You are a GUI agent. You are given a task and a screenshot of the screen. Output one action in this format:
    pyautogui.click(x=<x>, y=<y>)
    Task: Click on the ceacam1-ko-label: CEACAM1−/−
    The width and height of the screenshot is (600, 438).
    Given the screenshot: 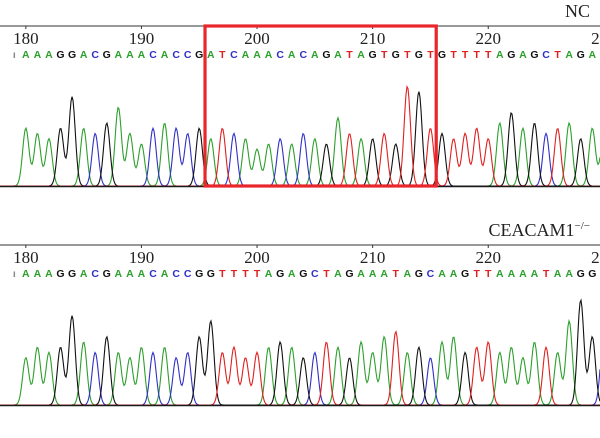 What is the action you would take?
    pyautogui.click(x=539, y=230)
    